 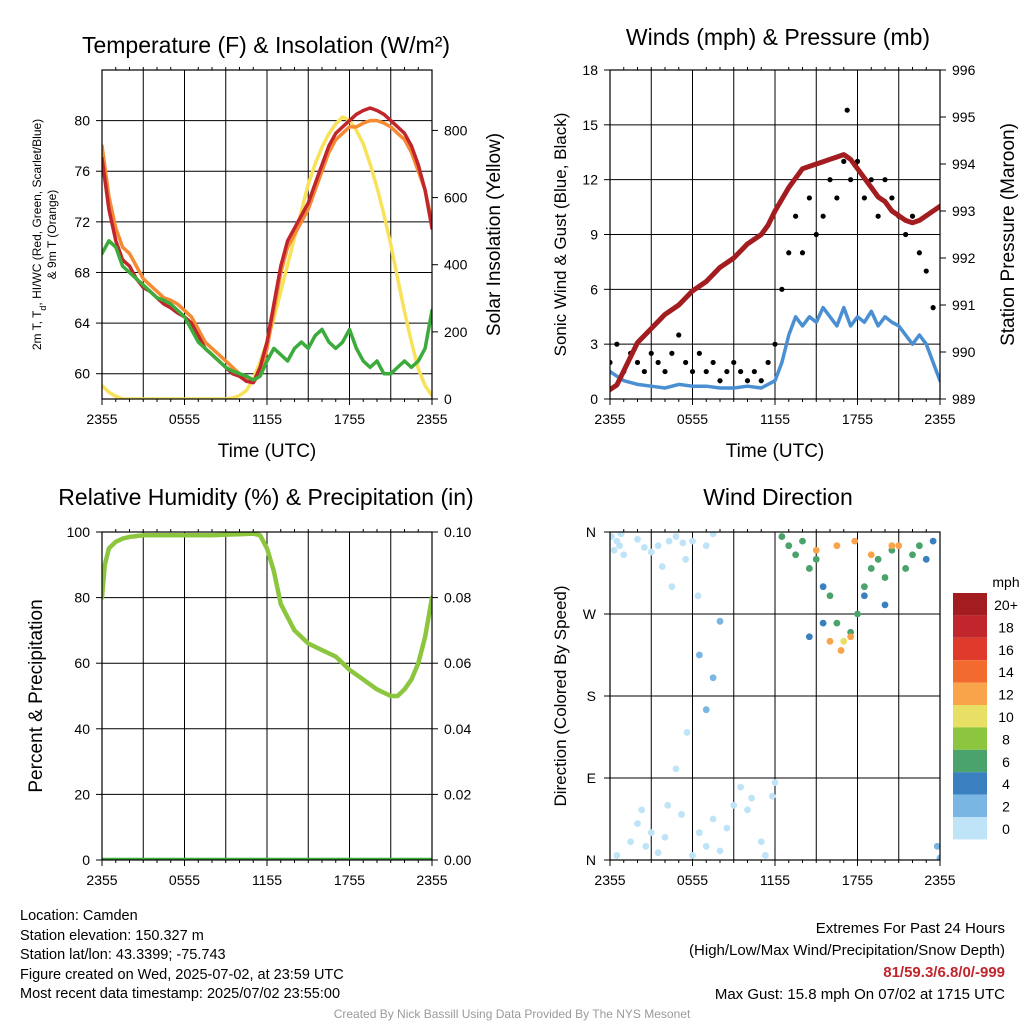 What do you see at coordinates (79, 532) in the screenshot?
I see `y-tick-label: 100` at bounding box center [79, 532].